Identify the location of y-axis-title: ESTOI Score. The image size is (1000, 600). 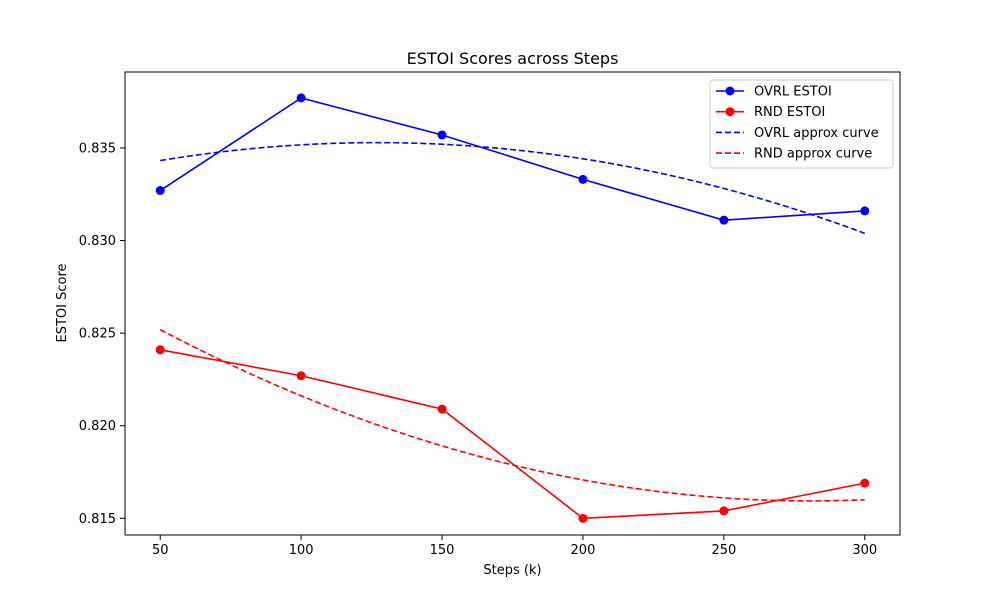
(62, 302).